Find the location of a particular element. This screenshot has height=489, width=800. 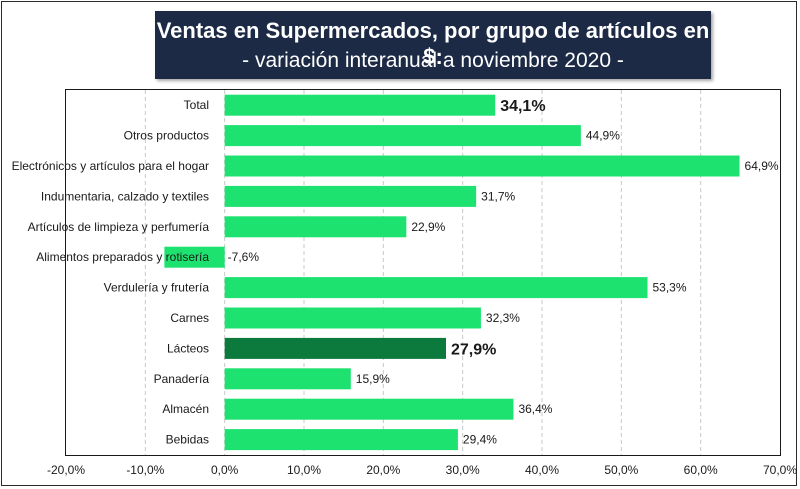

value-label: 36,4% is located at coordinates (535, 409).